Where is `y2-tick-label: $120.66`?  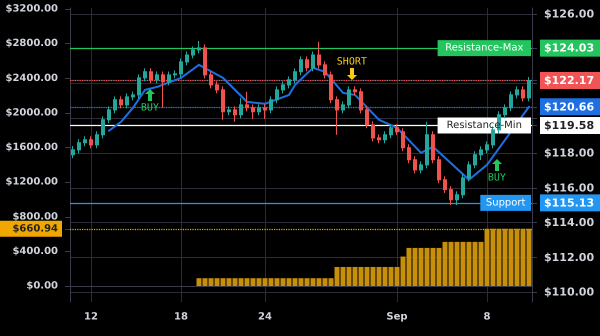
y2-tick-label: $120.66 is located at coordinates (569, 107).